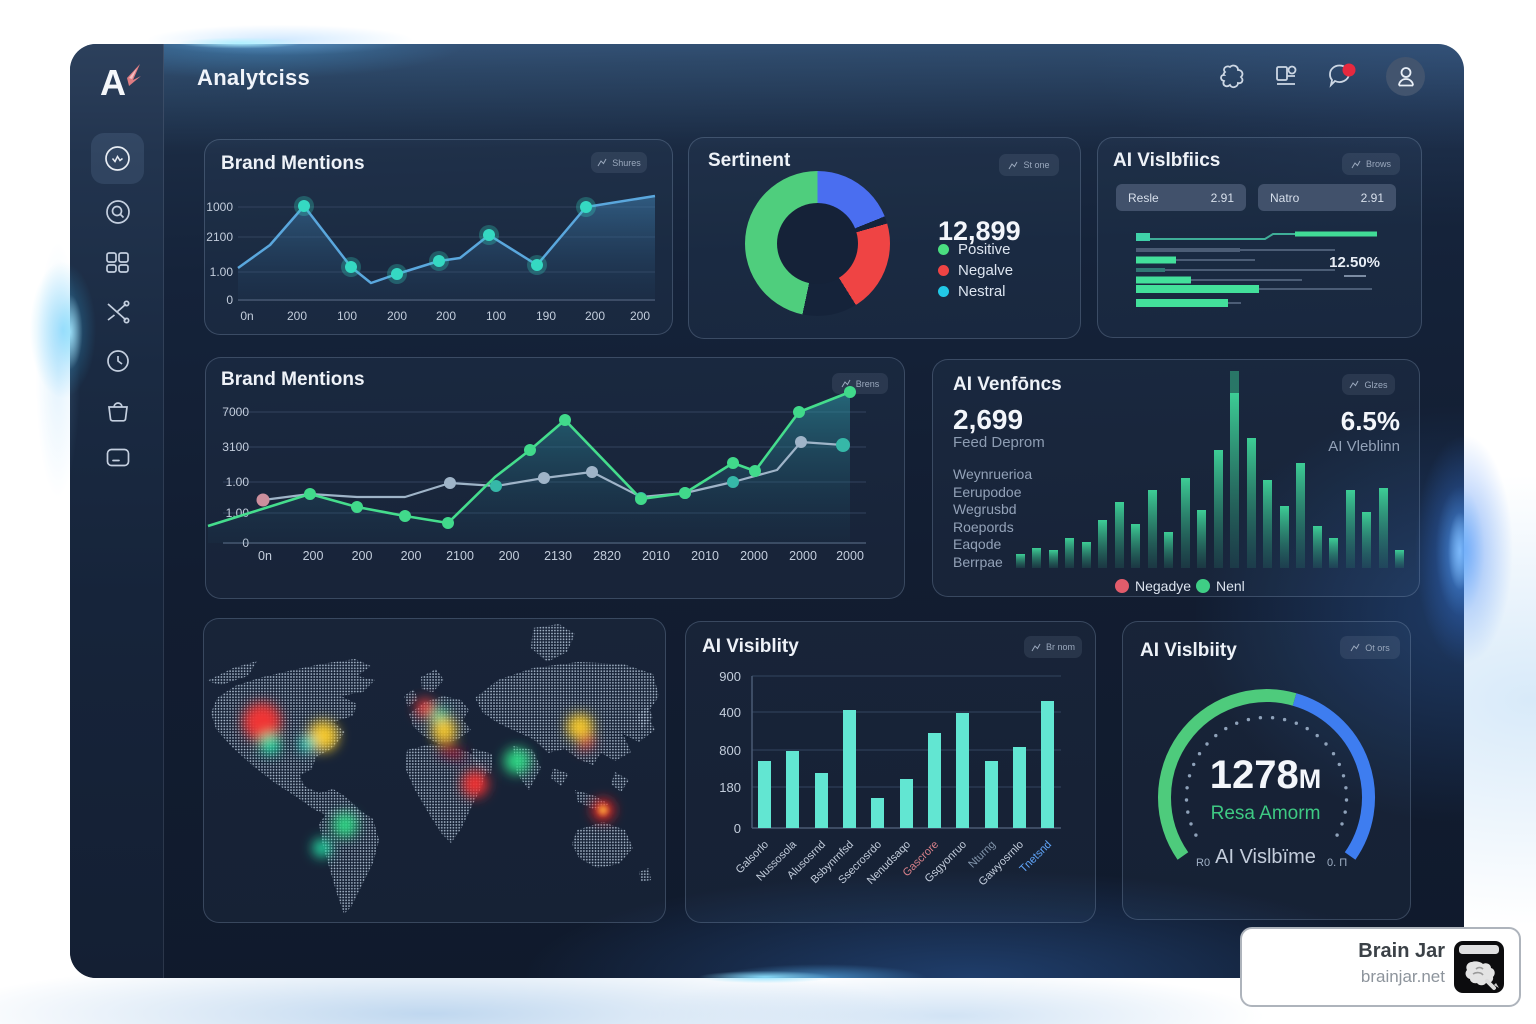 The image size is (1536, 1024). I want to click on svg-text: 180, so click(730, 787).